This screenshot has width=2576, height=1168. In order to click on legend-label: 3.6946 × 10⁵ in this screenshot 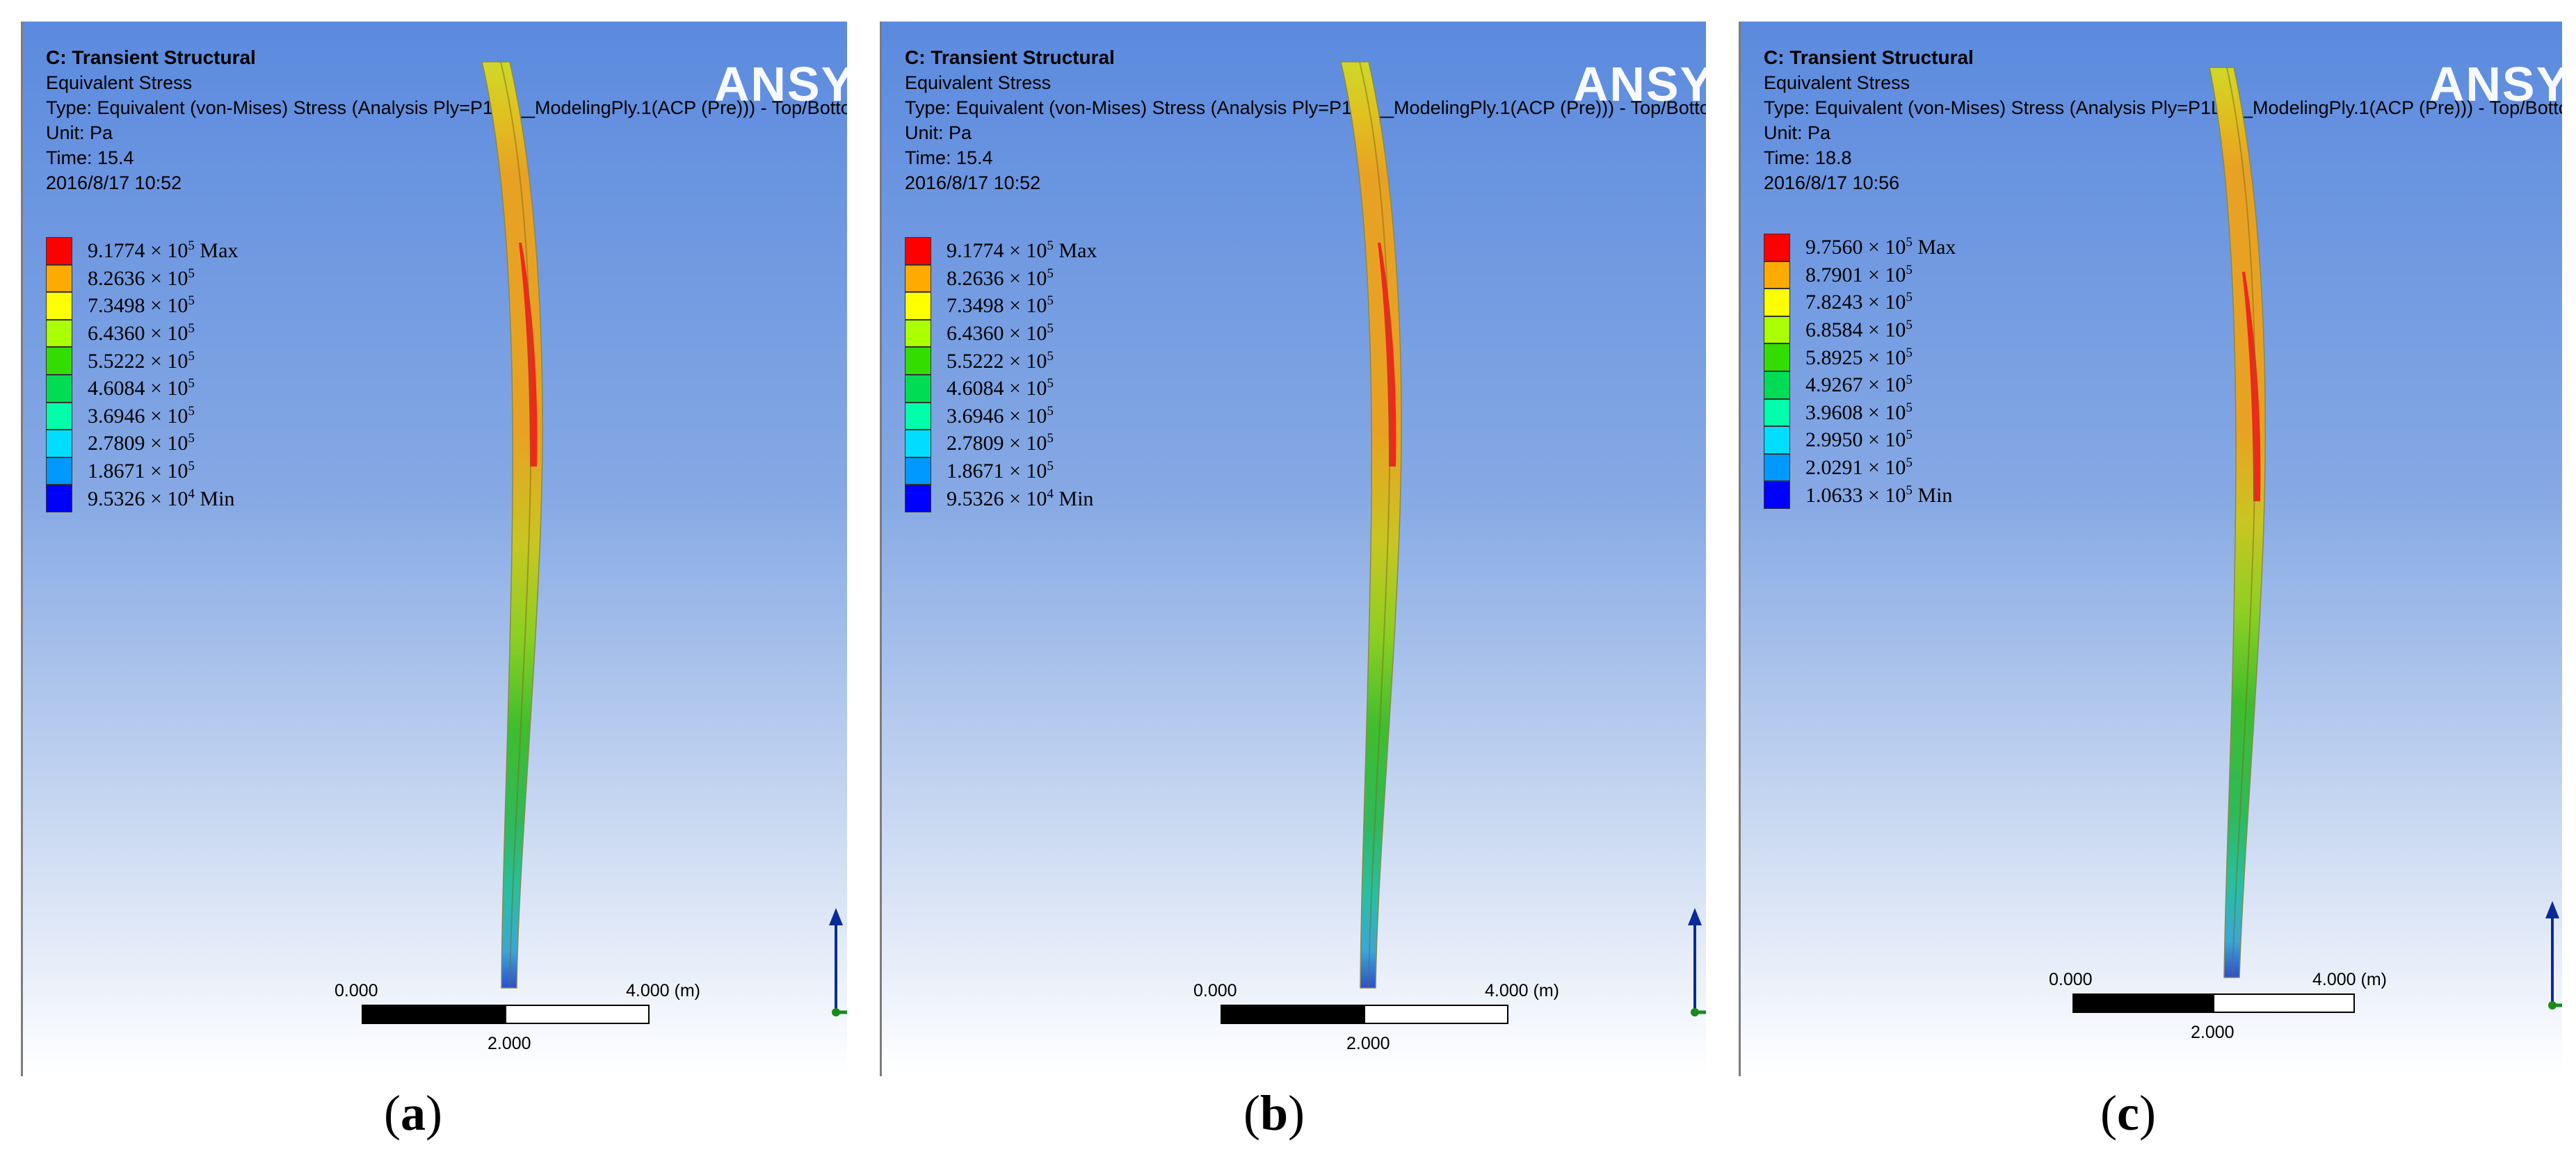, I will do `click(1000, 415)`.